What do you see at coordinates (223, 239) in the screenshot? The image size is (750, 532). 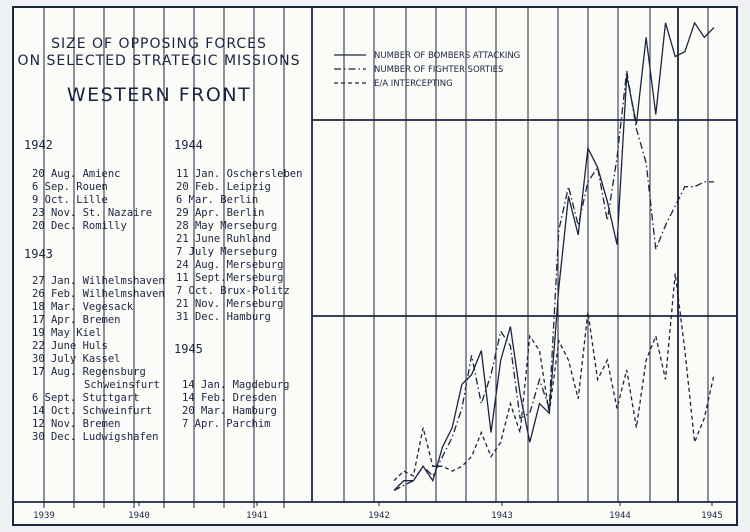 I see `mission-item: 21 June Ruhland` at bounding box center [223, 239].